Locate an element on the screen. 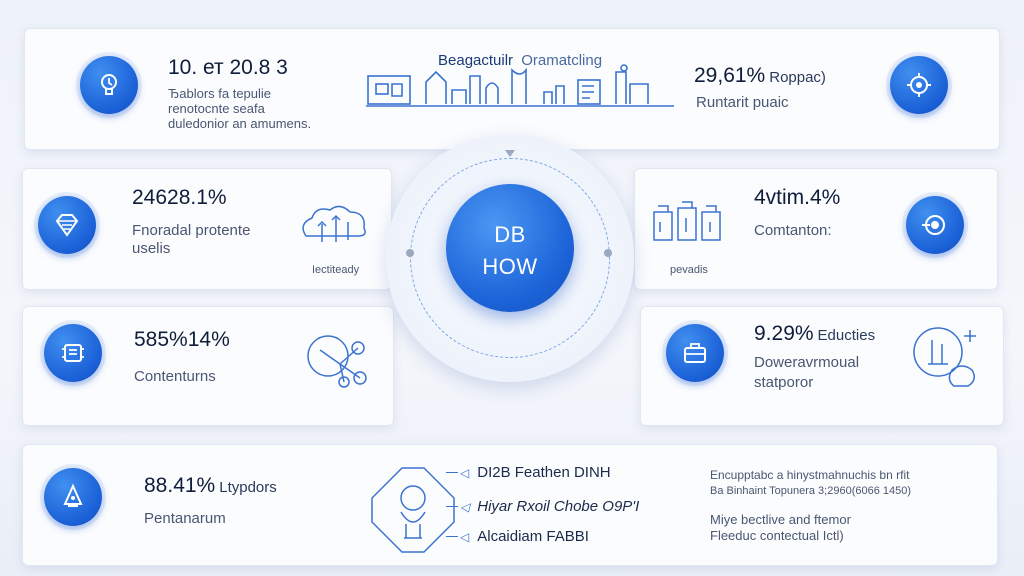  briefcase-icon is located at coordinates (695, 353).